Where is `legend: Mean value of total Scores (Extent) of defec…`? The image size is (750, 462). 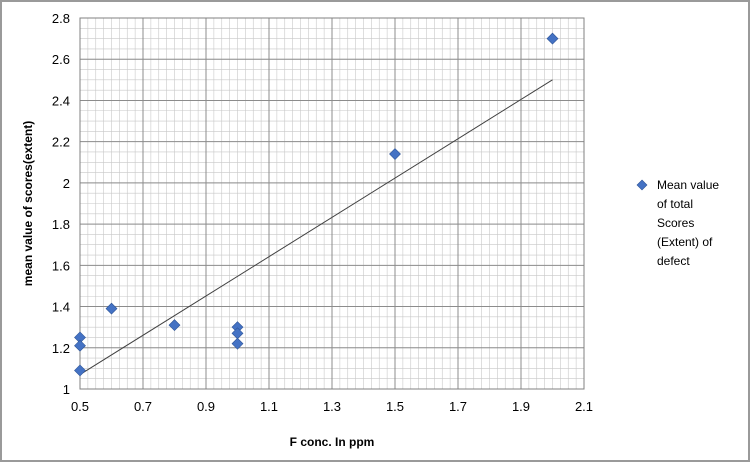 legend: Mean value of total Scores (Extent) of defec… is located at coordinates (677, 223).